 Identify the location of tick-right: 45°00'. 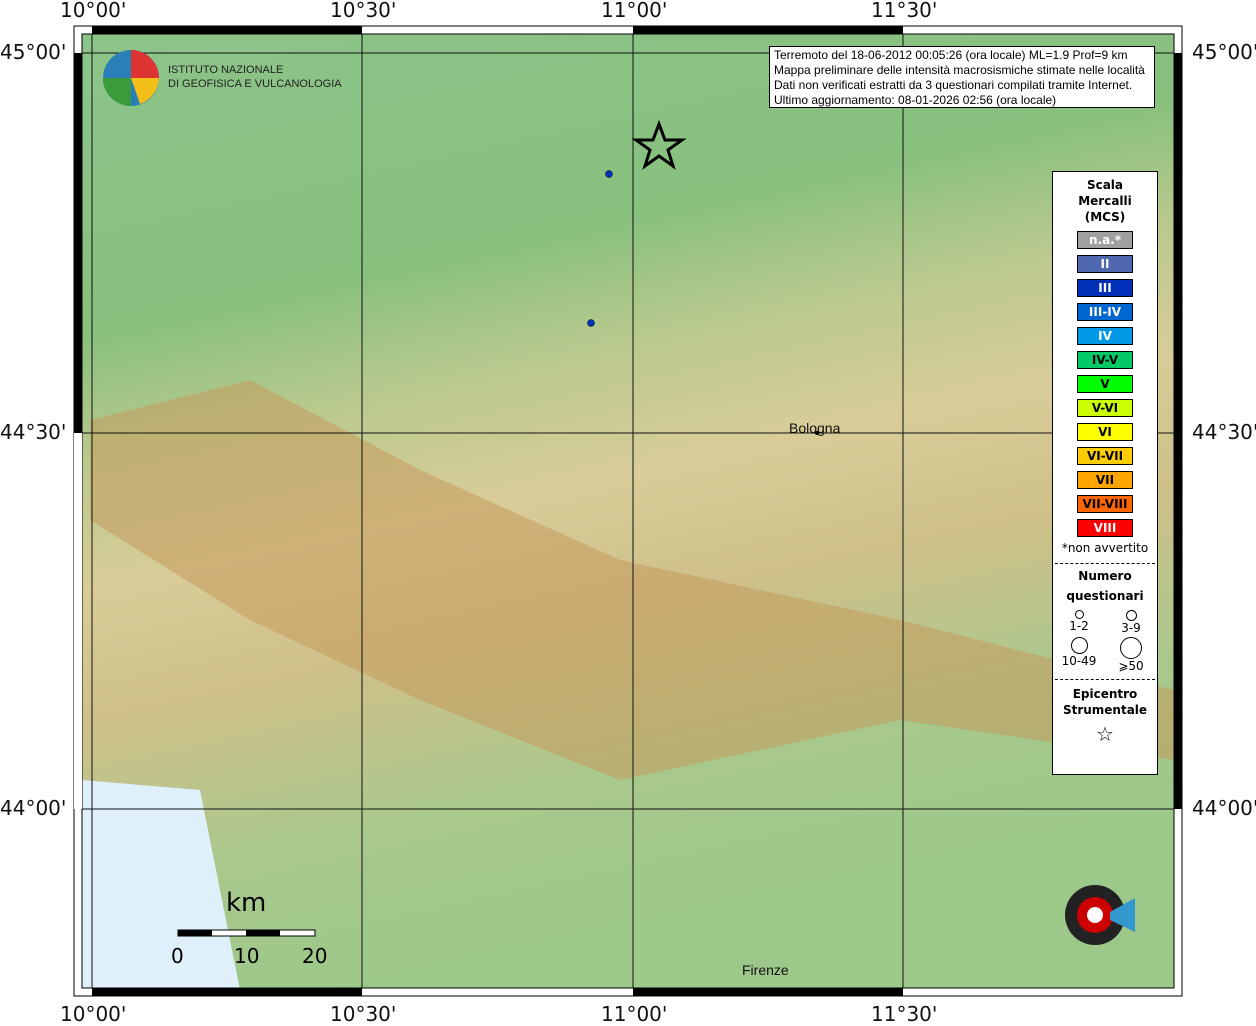
(1224, 52).